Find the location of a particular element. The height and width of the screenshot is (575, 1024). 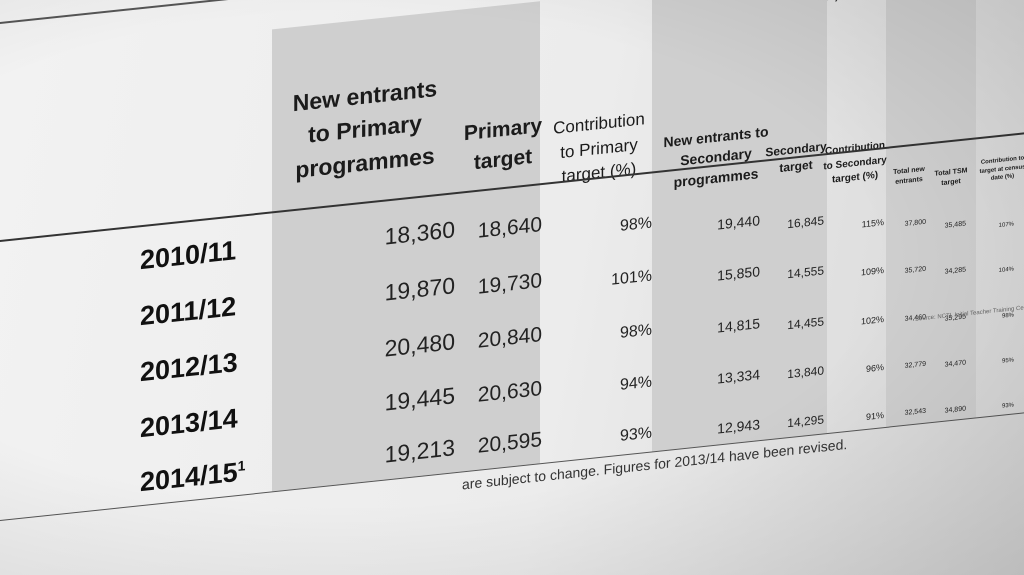

row-year: 2010/11 is located at coordinates (188, 255).